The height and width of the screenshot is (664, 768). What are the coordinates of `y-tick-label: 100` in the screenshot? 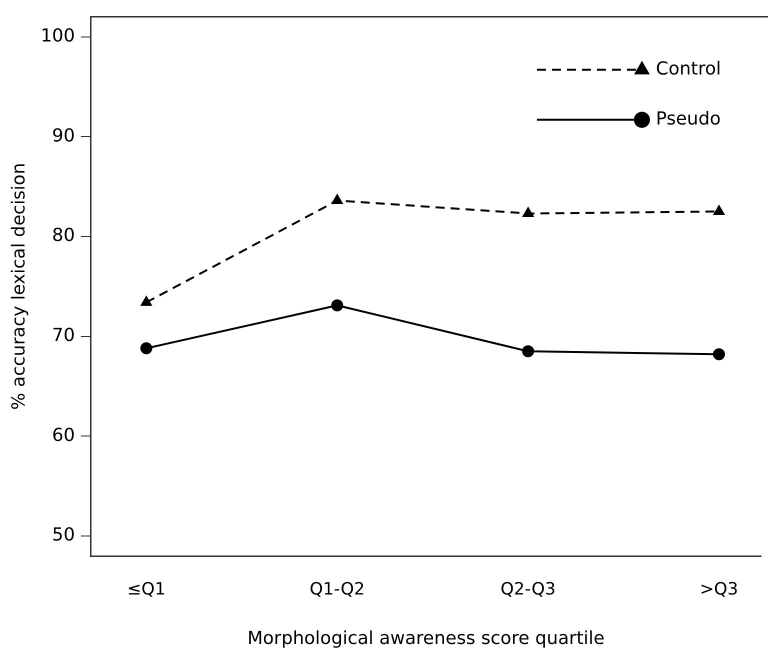 It's located at (57, 35).